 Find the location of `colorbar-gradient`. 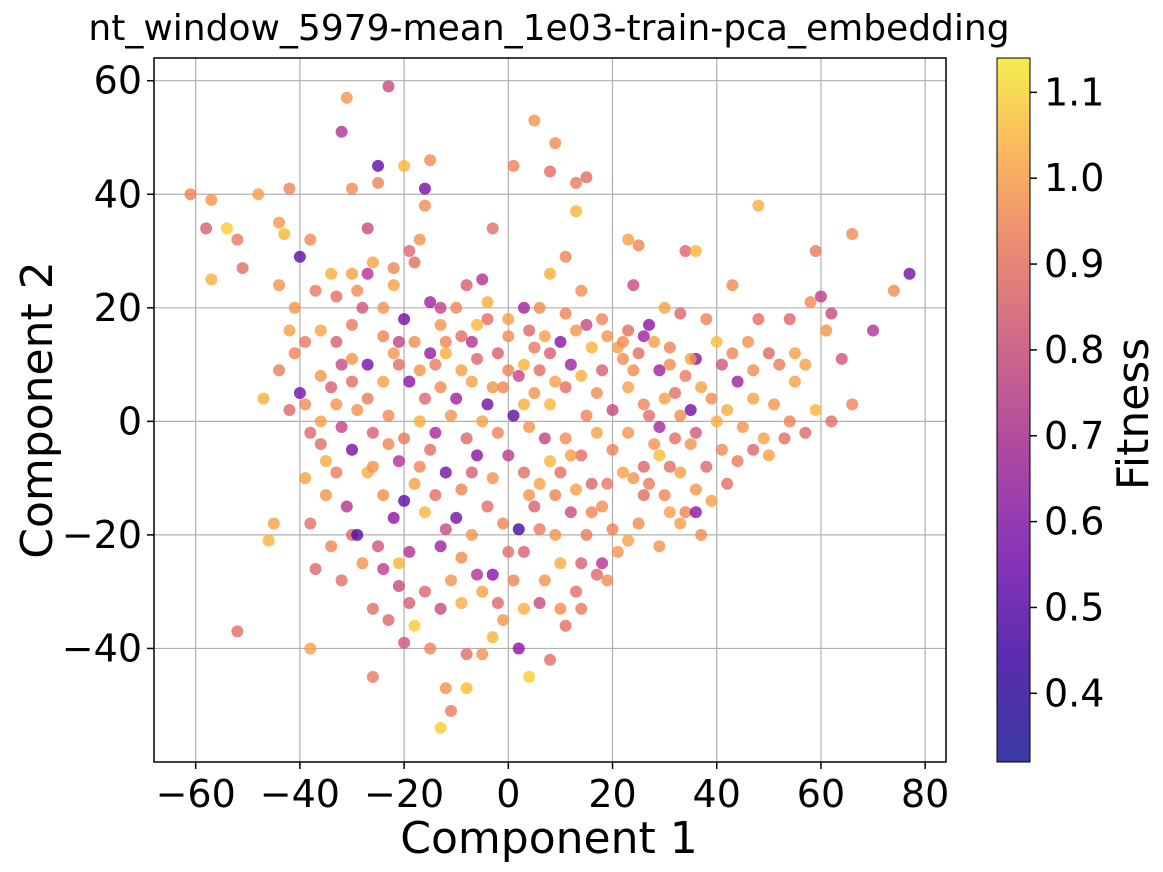

colorbar-gradient is located at coordinates (1013, 410).